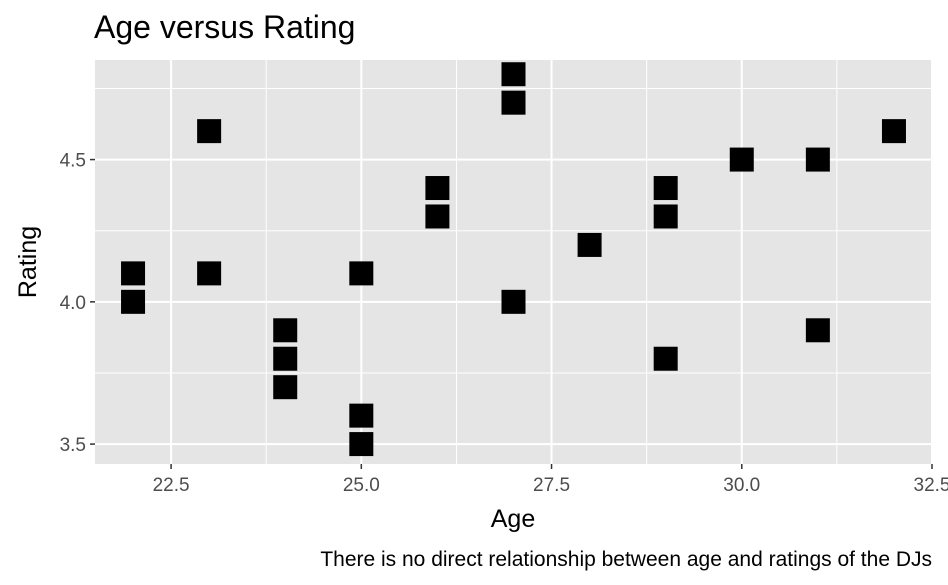 The image size is (948, 585). I want to click on x-tick-label: 22.5, so click(171, 485).